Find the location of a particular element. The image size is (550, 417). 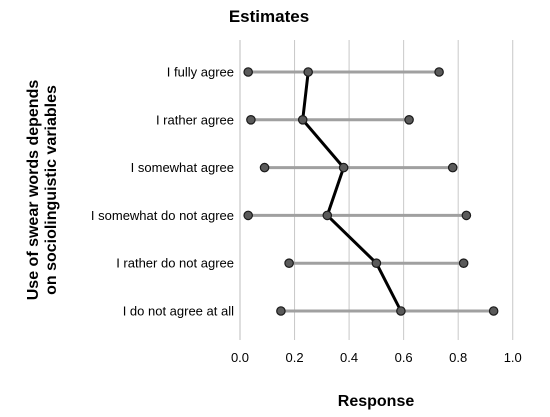

y-category-label-3: I somewhat do not agree is located at coordinates (162, 215).